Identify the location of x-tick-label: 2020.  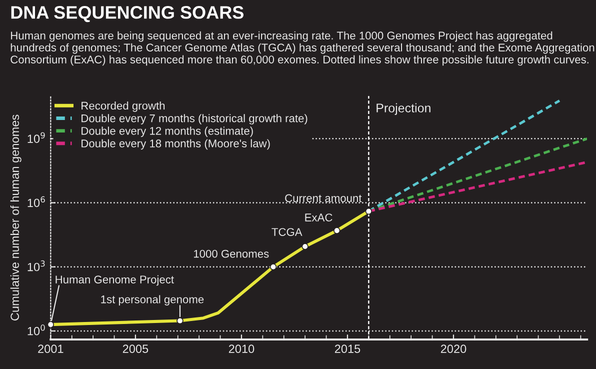
(453, 349).